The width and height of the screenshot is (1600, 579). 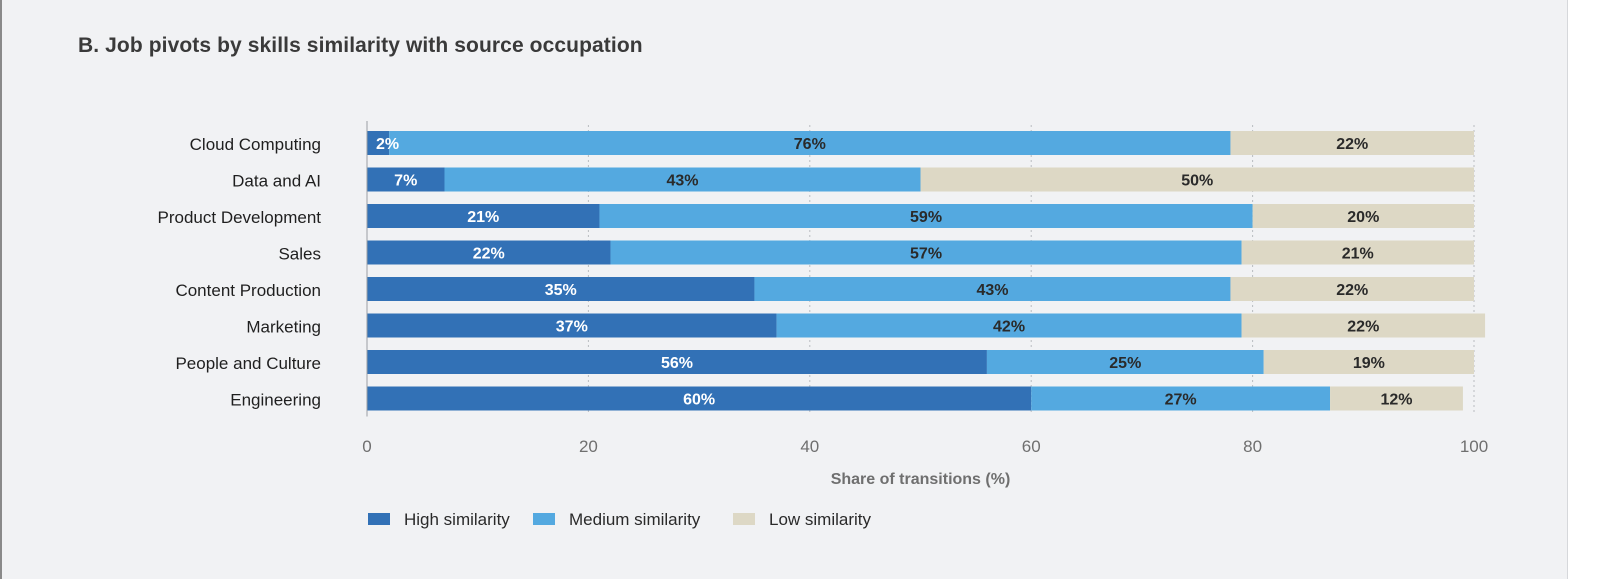 I want to click on bar-engineering-low-similarity, so click(x=1396, y=398).